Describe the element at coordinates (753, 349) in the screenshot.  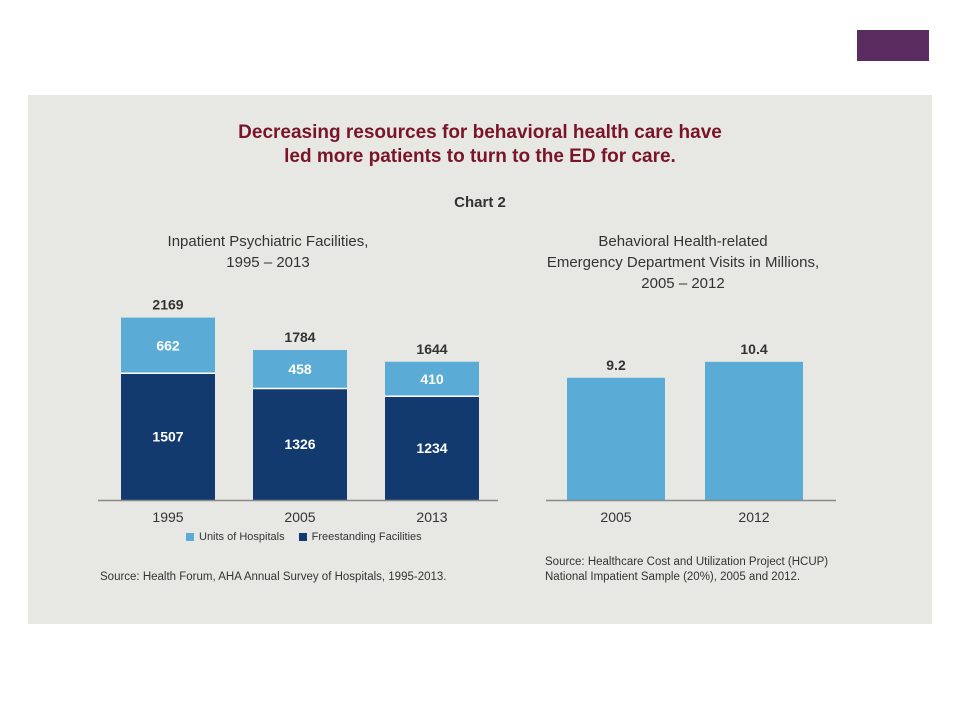
I see `label-ed-visits-2012: 10.4` at that location.